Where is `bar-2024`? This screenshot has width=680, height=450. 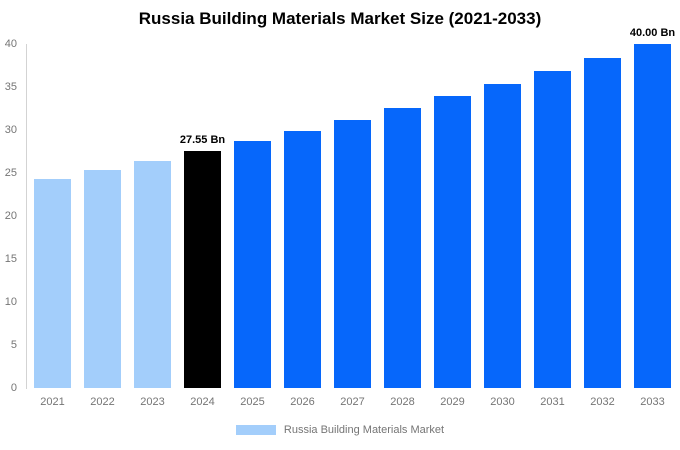 bar-2024 is located at coordinates (202, 269).